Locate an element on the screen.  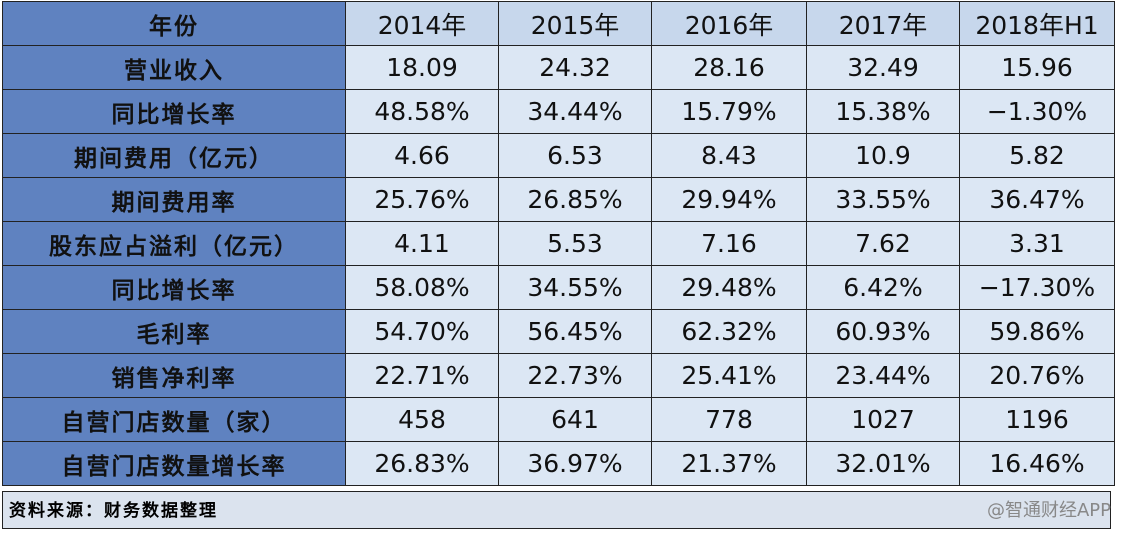
cell: 8.43 is located at coordinates (729, 155).